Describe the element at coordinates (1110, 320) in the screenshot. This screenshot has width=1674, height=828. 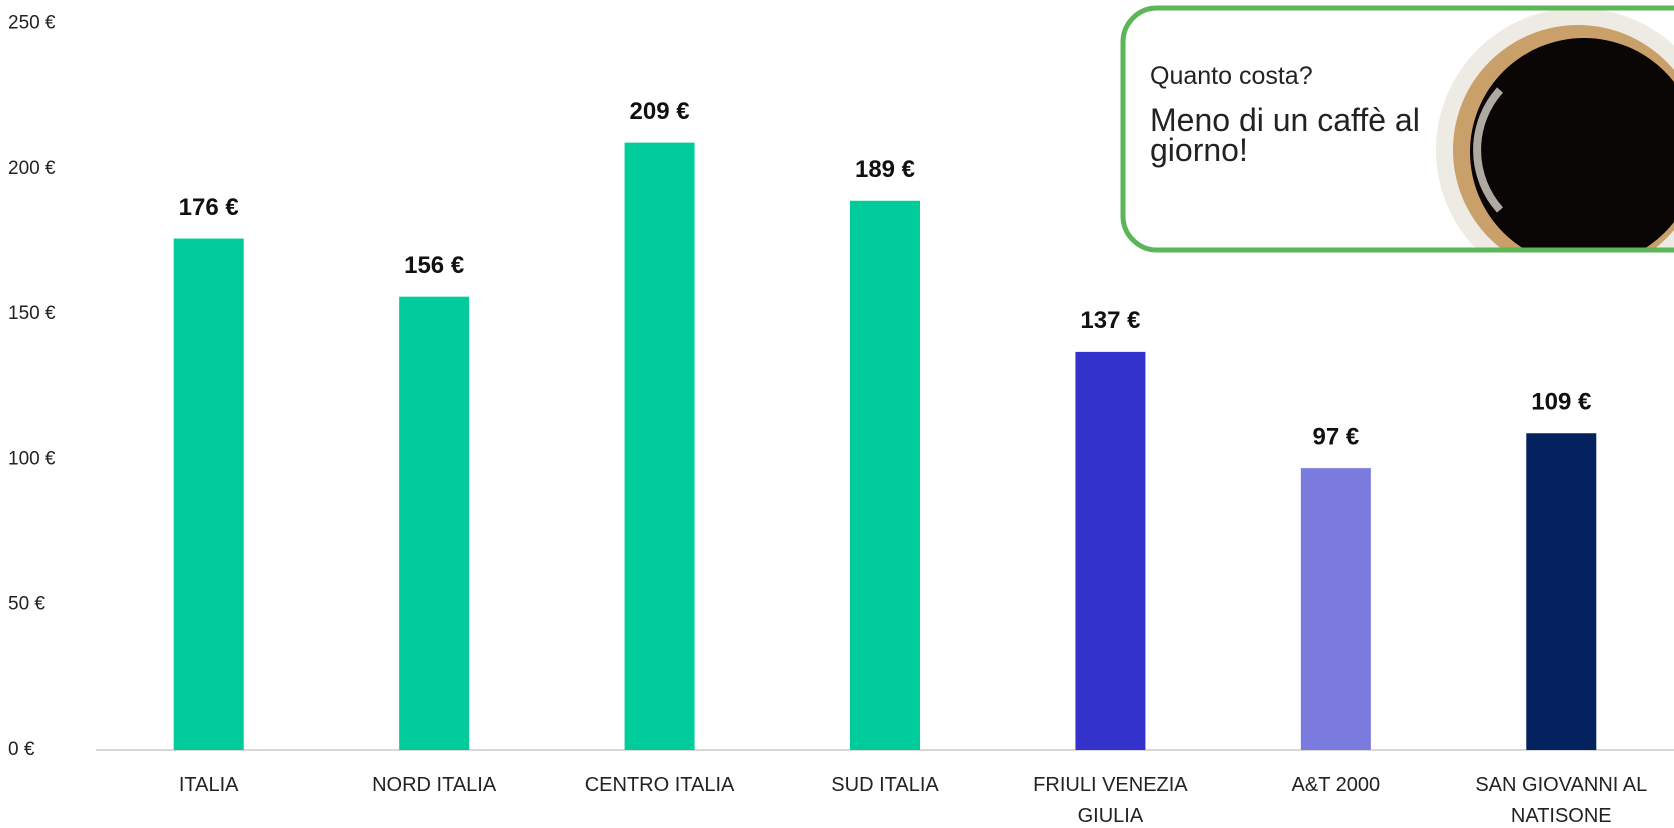
I see `value-label: 137 €` at that location.